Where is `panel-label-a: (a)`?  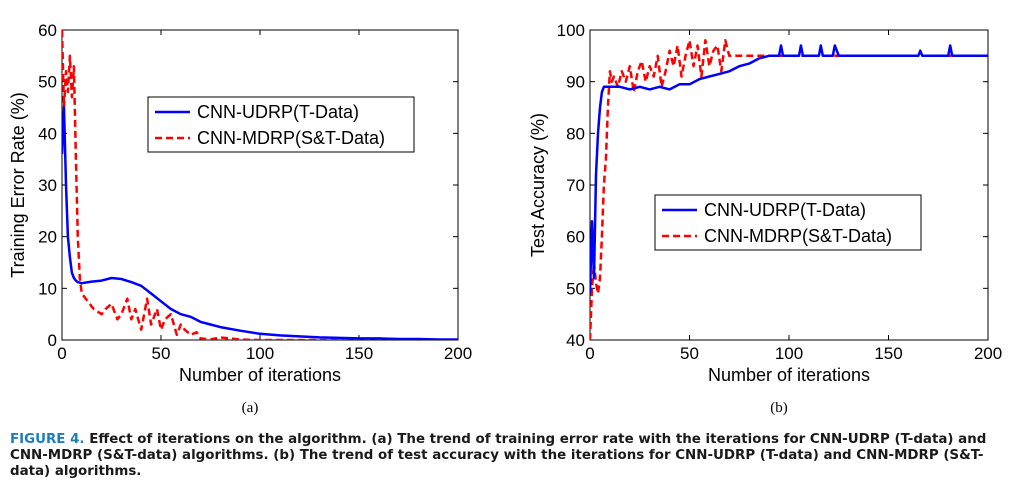
panel-label-a: (a) is located at coordinates (250, 408).